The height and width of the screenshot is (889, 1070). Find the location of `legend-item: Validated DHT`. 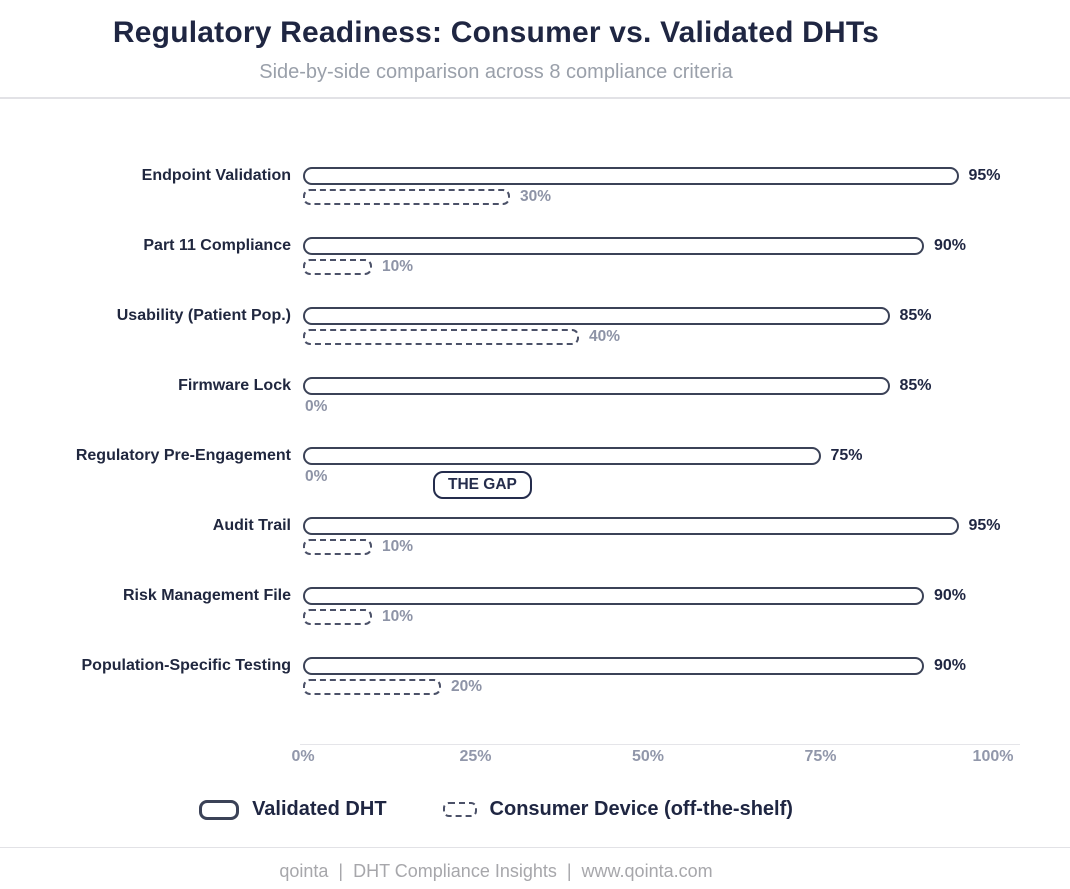

legend-item: Validated DHT is located at coordinates (293, 809).